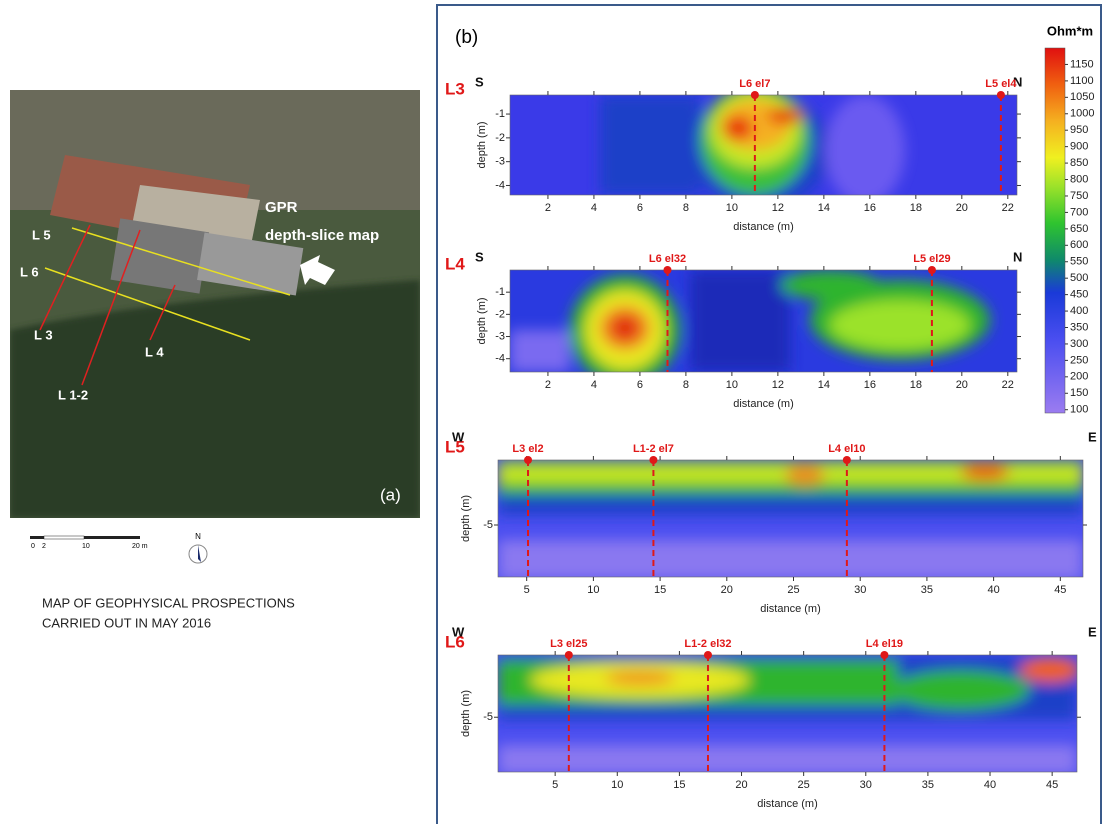 The width and height of the screenshot is (1104, 824). What do you see at coordinates (1079, 278) in the screenshot?
I see `colorbar-label: 500` at bounding box center [1079, 278].